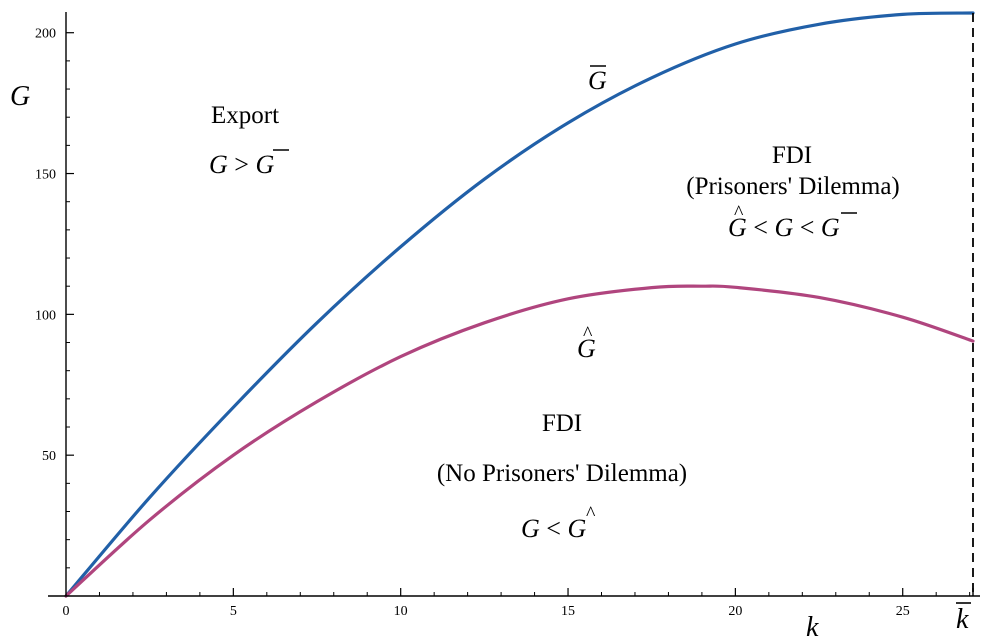  What do you see at coordinates (45, 175) in the screenshot?
I see `y-tick-label: 150` at bounding box center [45, 175].